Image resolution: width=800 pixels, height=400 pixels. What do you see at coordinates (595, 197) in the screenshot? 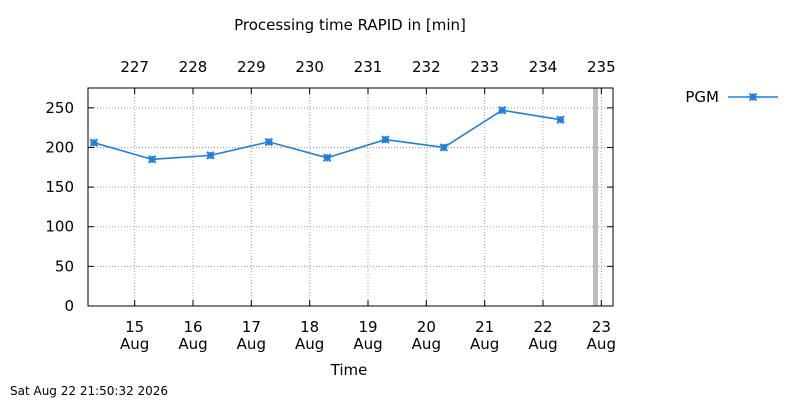
I see `current-time-marker` at bounding box center [595, 197].